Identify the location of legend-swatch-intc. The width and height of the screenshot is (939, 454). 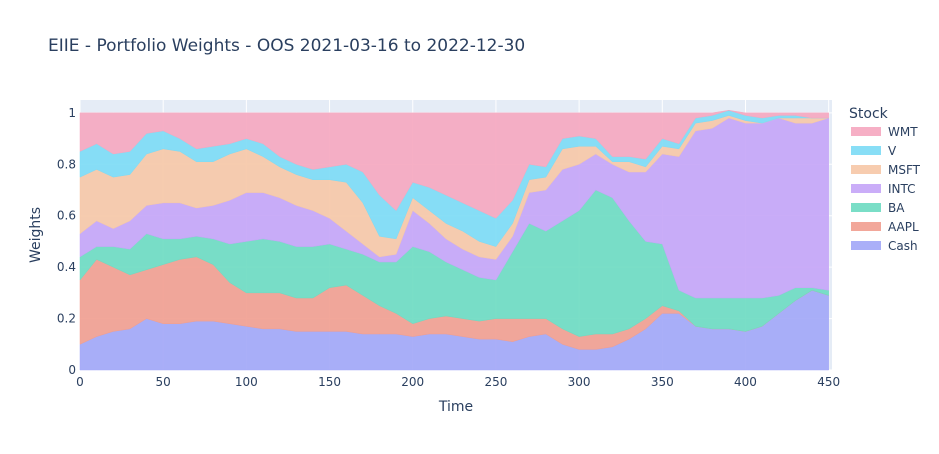
(866, 188).